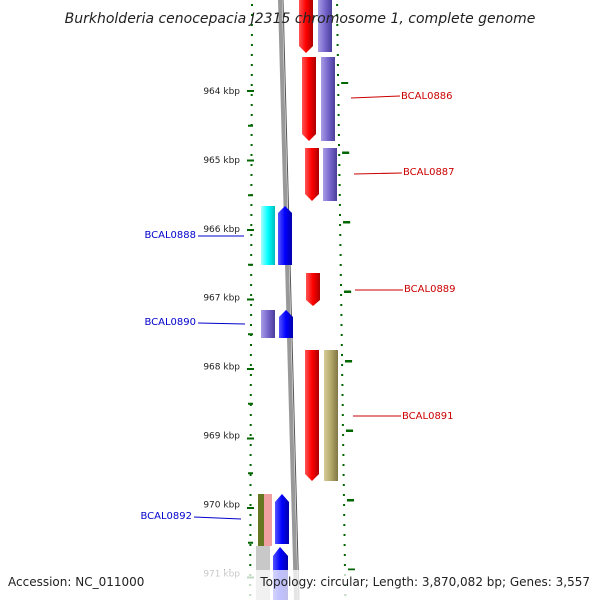 The width and height of the screenshot is (600, 600). Describe the element at coordinates (76, 582) in the screenshot. I see `accession-text: Accession: NC_011000` at that location.